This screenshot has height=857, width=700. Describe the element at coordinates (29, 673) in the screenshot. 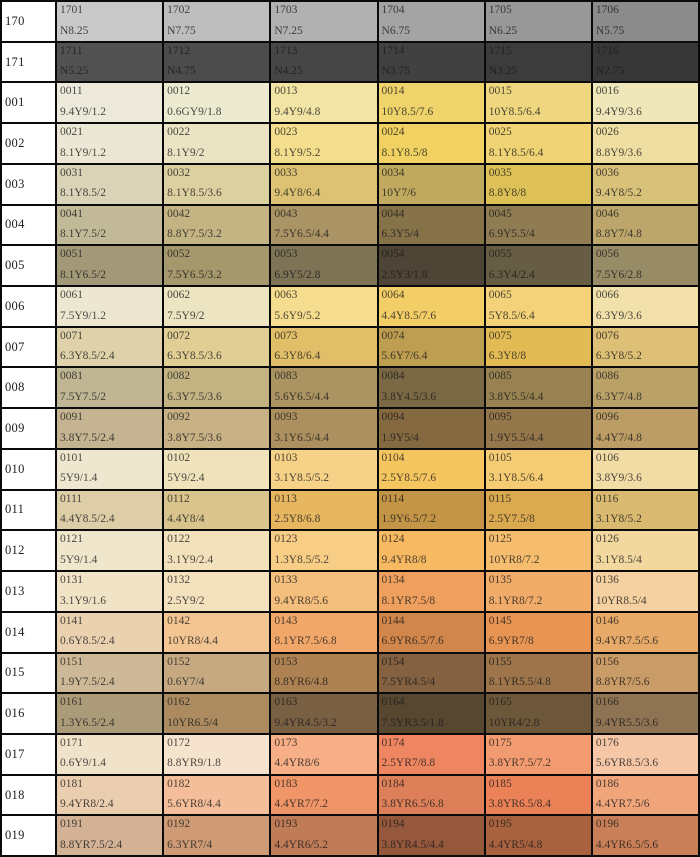

I see `row-label: 015` at that location.